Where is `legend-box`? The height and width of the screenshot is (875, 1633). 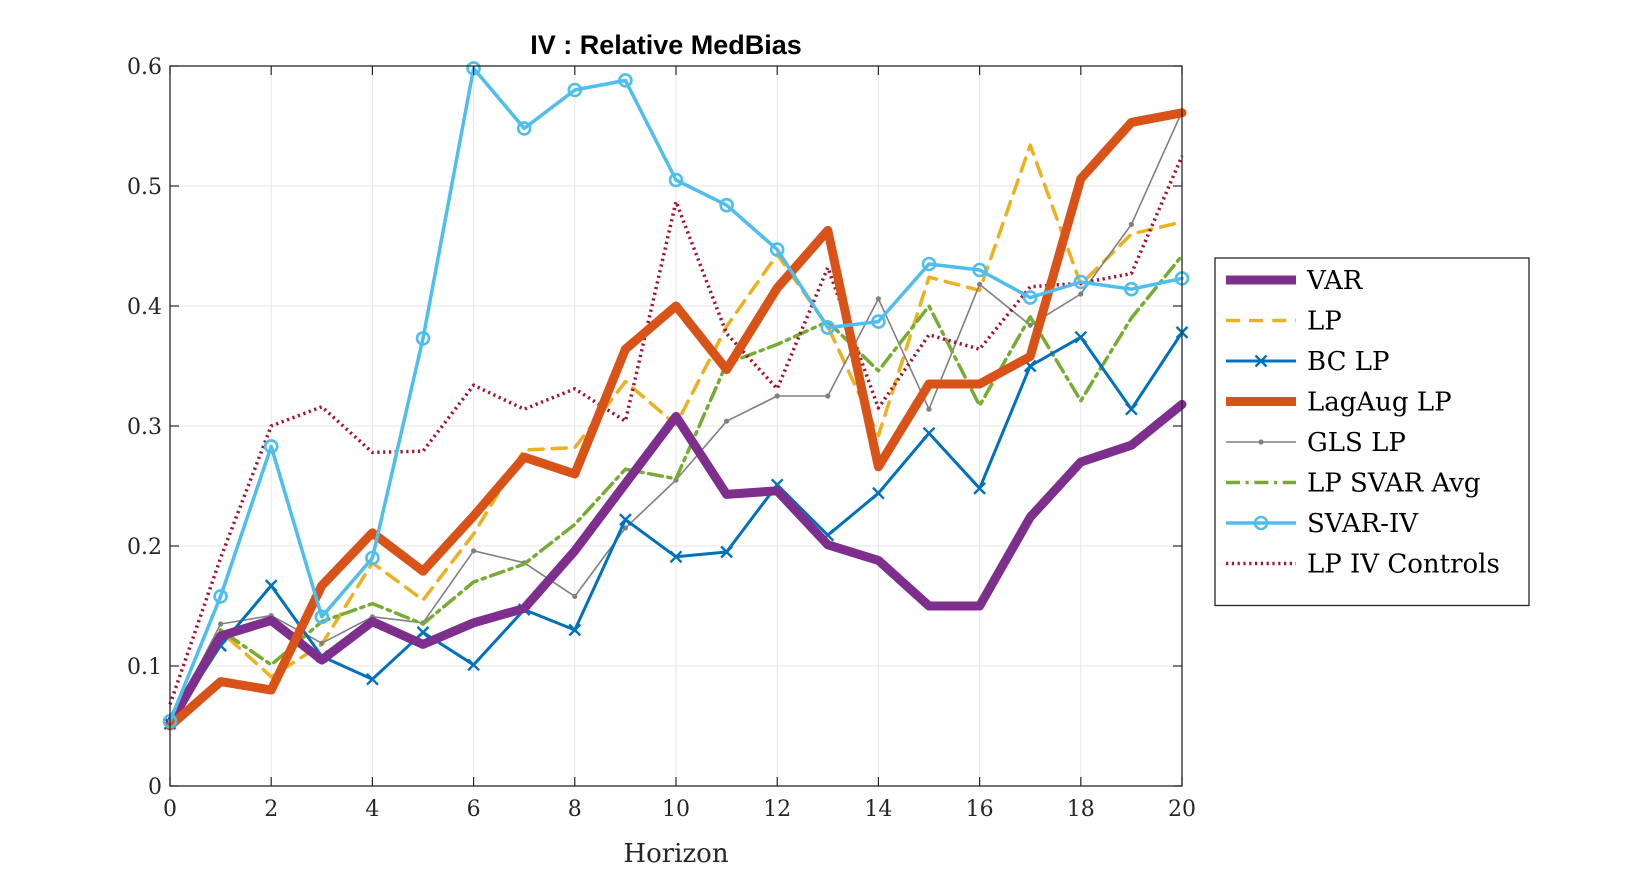
legend-box is located at coordinates (1372, 432).